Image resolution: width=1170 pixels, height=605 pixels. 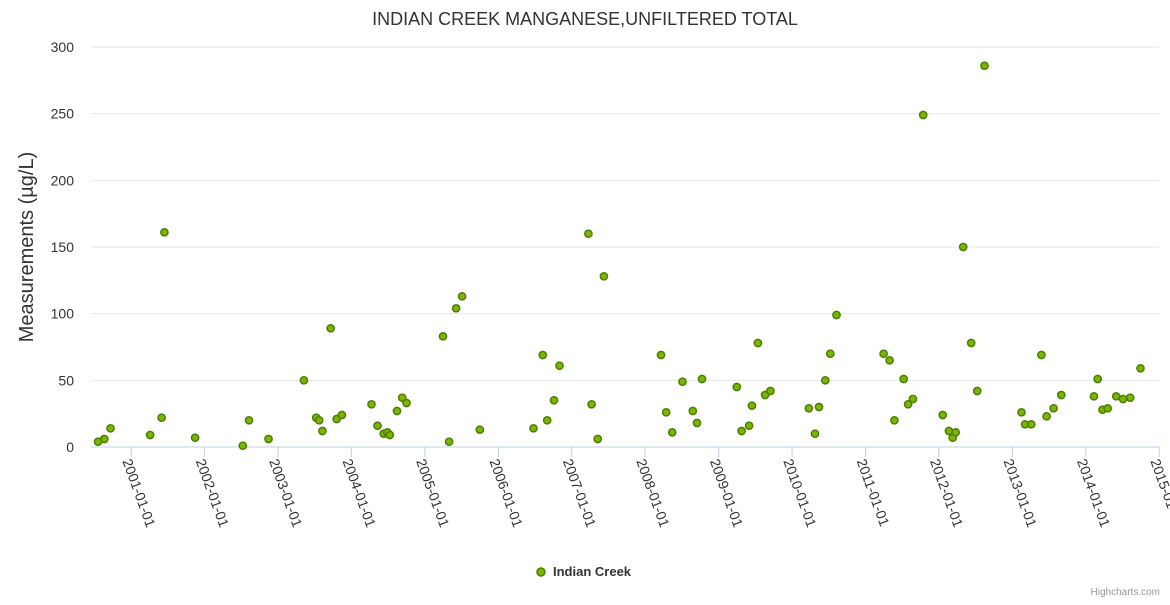 What do you see at coordinates (66, 380) in the screenshot?
I see `y-tick-label-50: 50` at bounding box center [66, 380].